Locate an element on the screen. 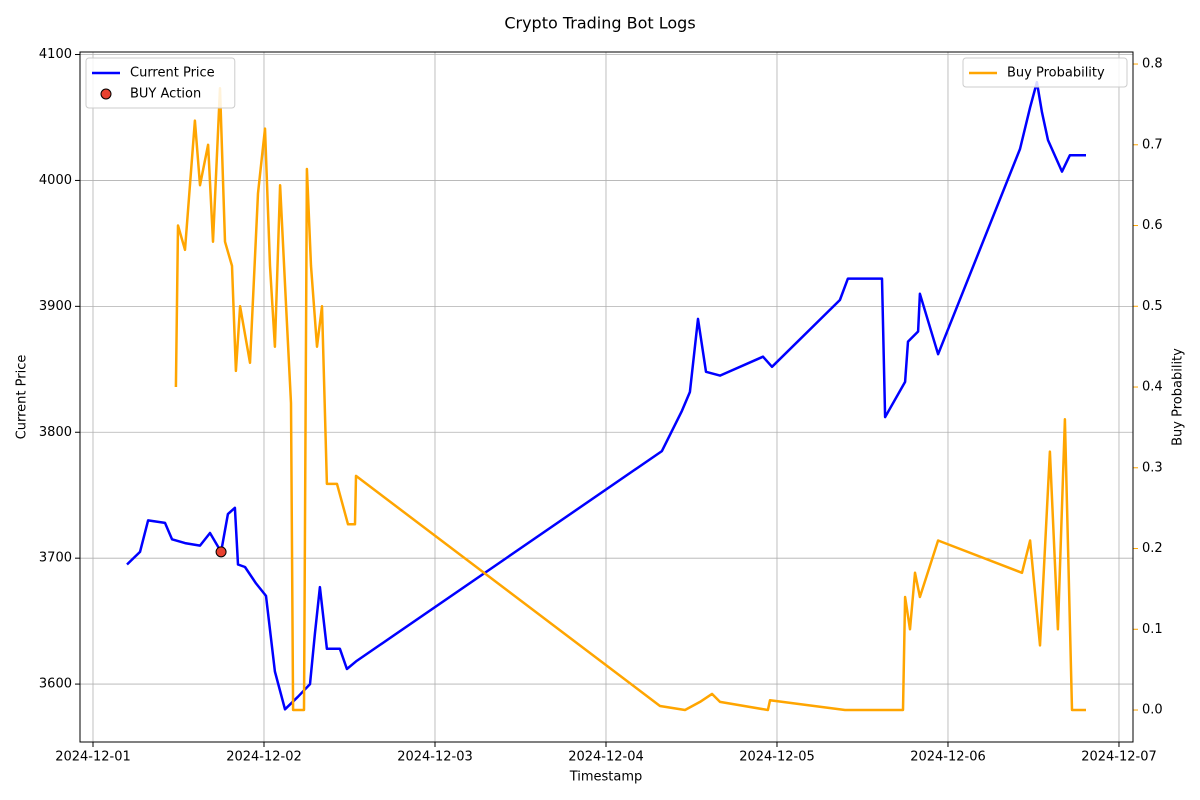 The height and width of the screenshot is (800, 1200). legend-label: BUY Action is located at coordinates (165, 94).